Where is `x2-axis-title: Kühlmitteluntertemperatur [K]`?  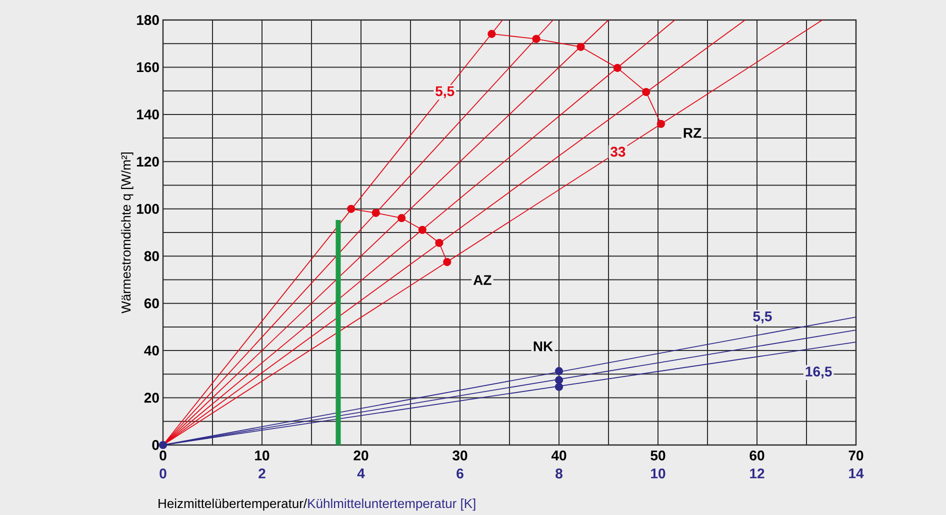 x2-axis-title: Kühlmitteluntertemperatur [K] is located at coordinates (392, 504).